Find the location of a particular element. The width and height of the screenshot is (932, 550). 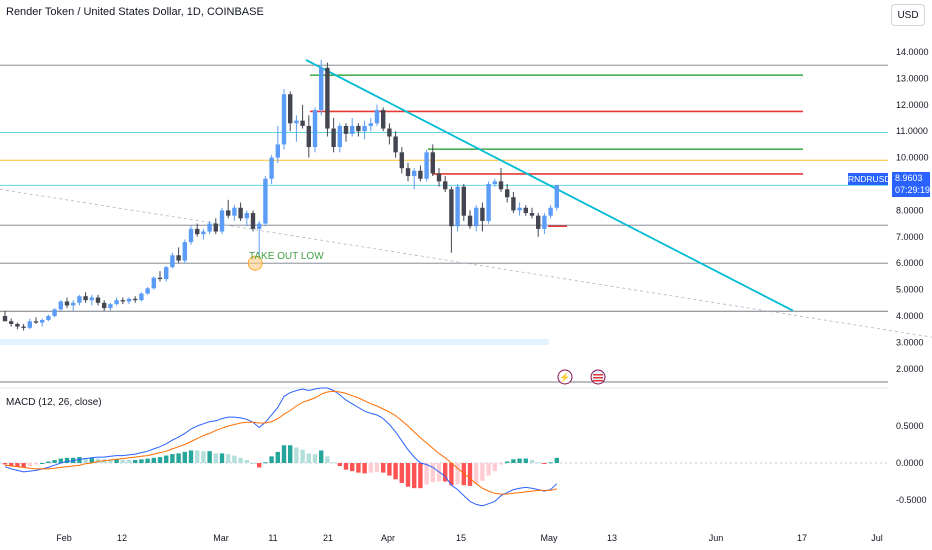

time-tick-label: Jul is located at coordinates (877, 538).